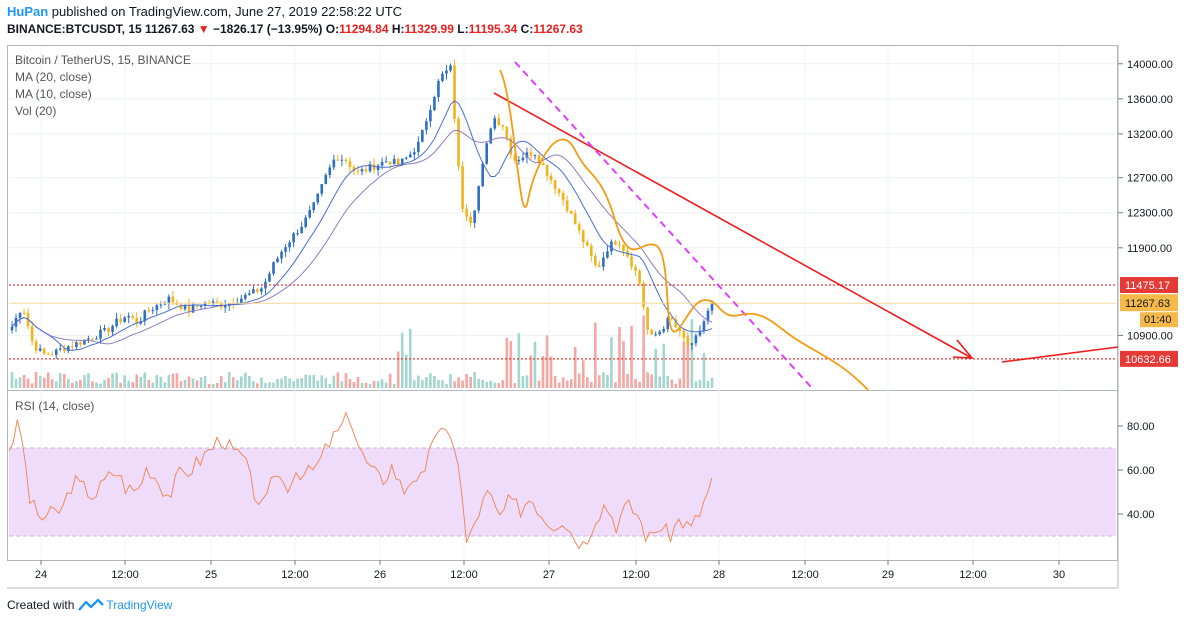  Describe the element at coordinates (527, 29) in the screenshot. I see `close-label: C:` at that location.